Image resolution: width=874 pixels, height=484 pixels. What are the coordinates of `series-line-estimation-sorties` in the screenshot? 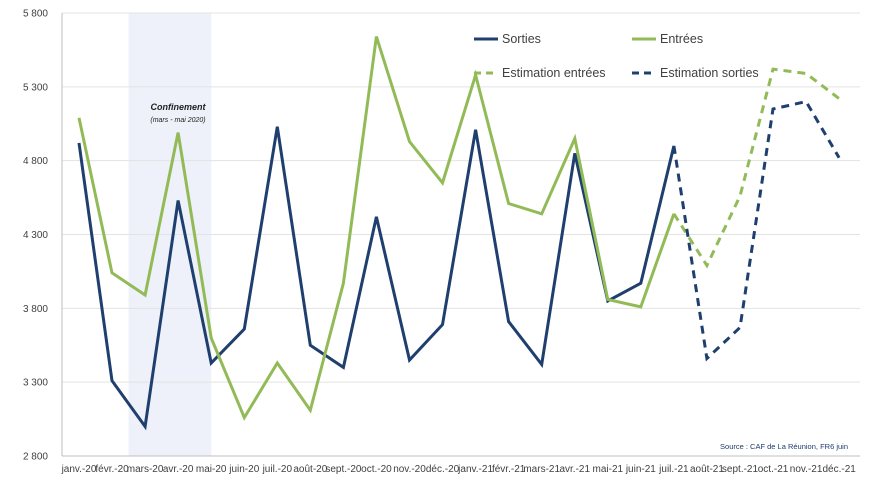 It's located at (756, 230).